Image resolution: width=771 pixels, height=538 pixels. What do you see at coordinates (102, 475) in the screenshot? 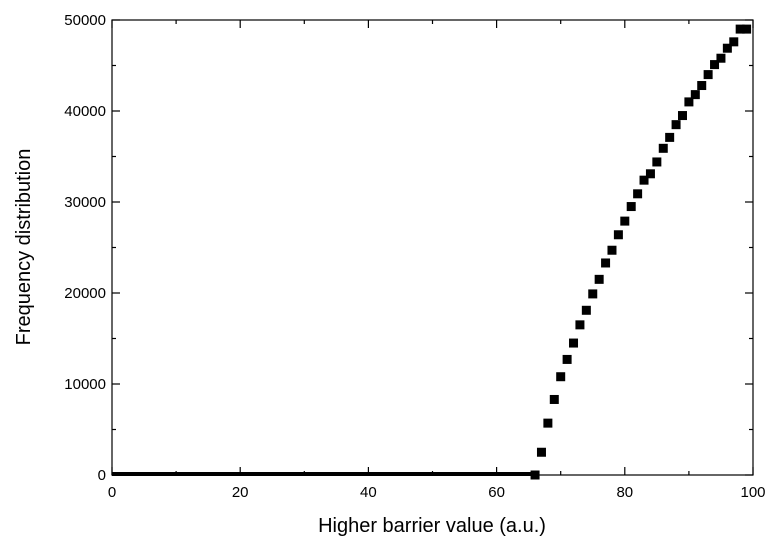
I see `y-tick-label: 0` at bounding box center [102, 475].